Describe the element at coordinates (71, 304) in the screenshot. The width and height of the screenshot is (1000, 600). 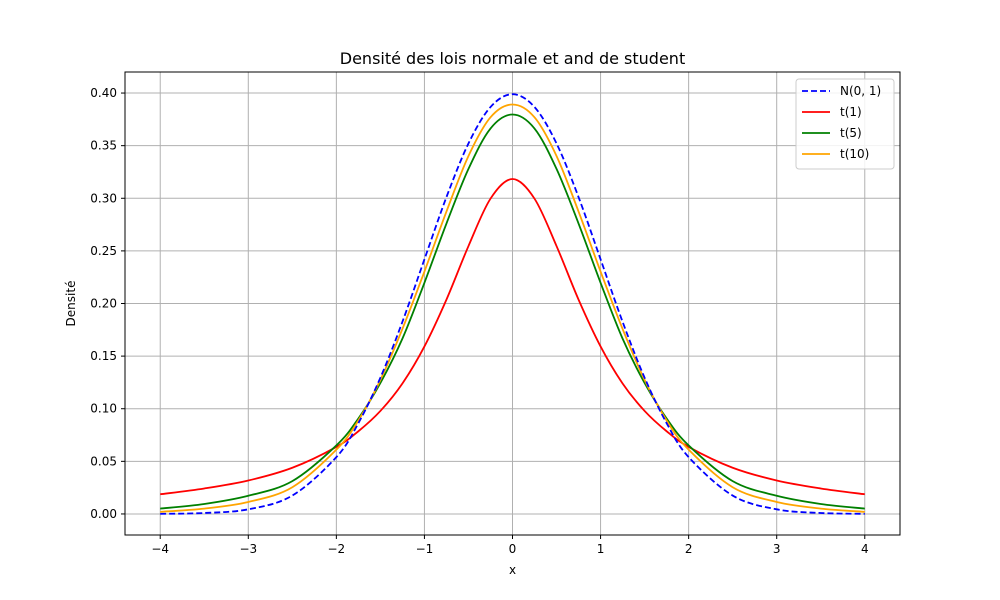
I see `y-axis-label: Densité` at that location.